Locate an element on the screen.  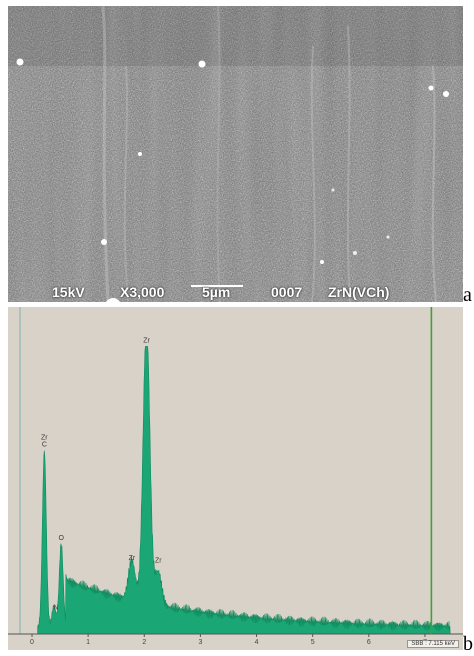
x-tick-label-1: 1 is located at coordinates (88, 642).